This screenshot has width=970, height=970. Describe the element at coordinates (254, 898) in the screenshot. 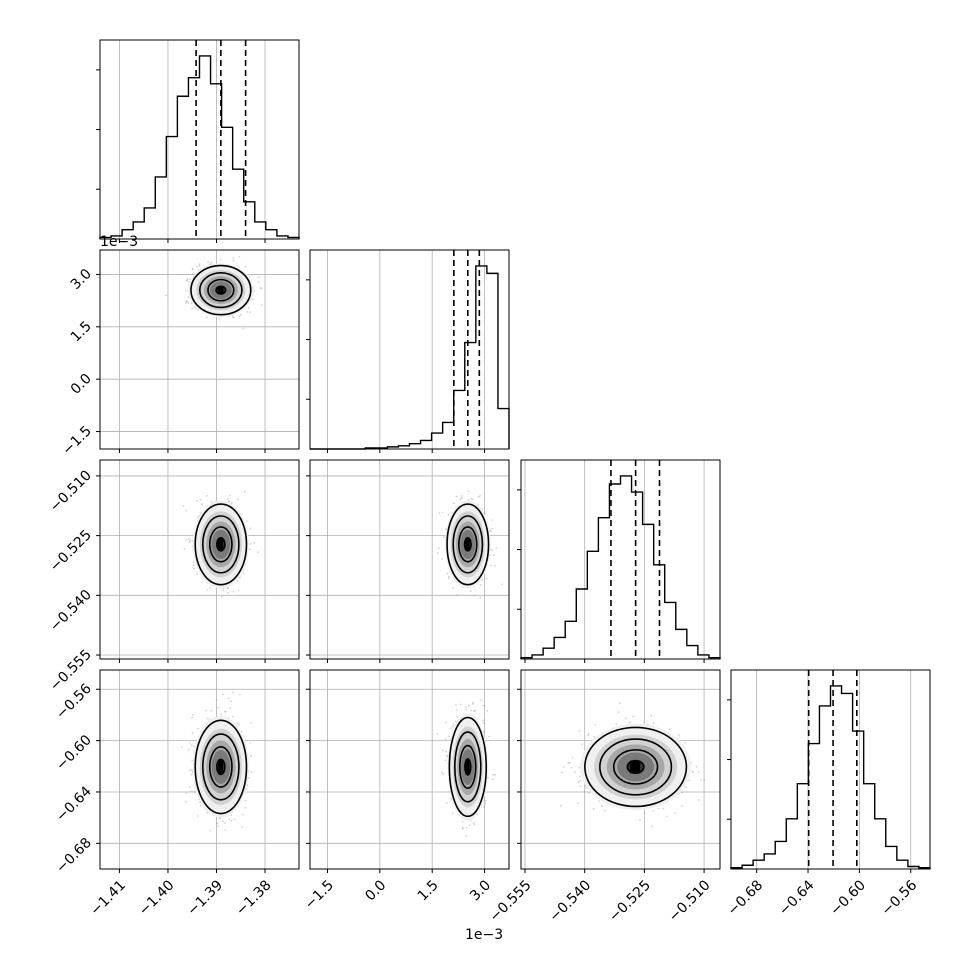

I see `x-tick-label: −1.38` at that location.